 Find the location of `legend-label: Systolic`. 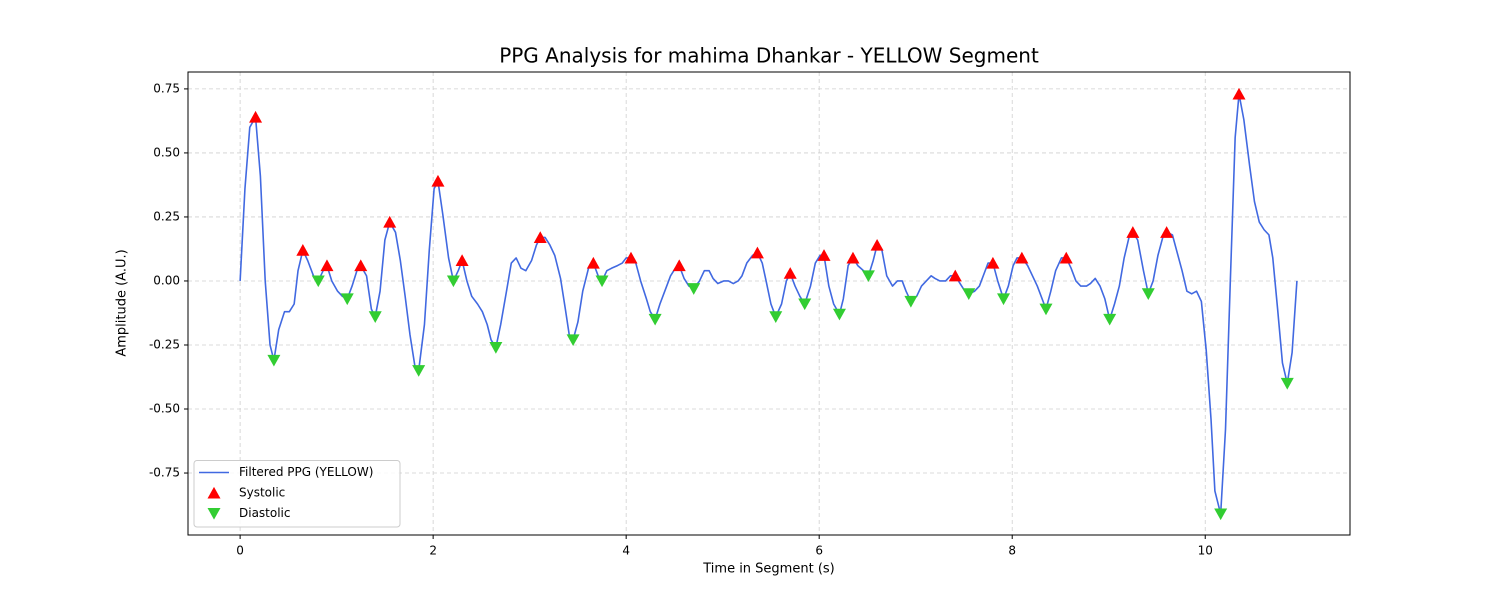

legend-label: Systolic is located at coordinates (262, 493).